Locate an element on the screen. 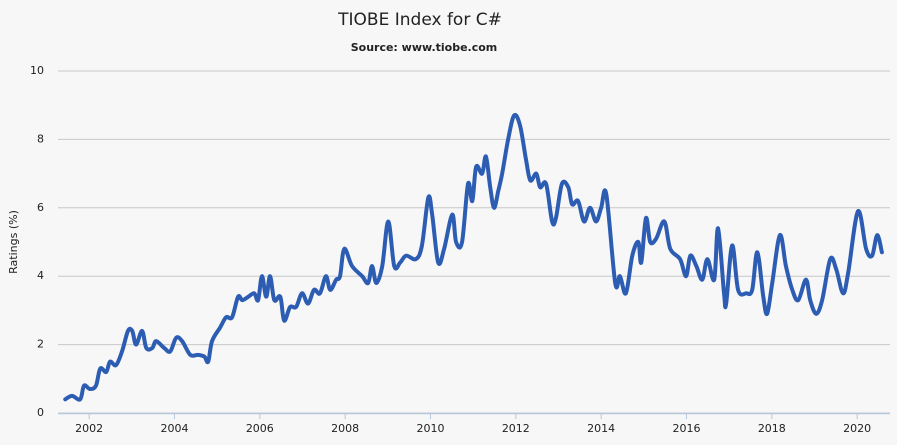 The height and width of the screenshot is (445, 897). x-tick-label: 2006 is located at coordinates (260, 428).